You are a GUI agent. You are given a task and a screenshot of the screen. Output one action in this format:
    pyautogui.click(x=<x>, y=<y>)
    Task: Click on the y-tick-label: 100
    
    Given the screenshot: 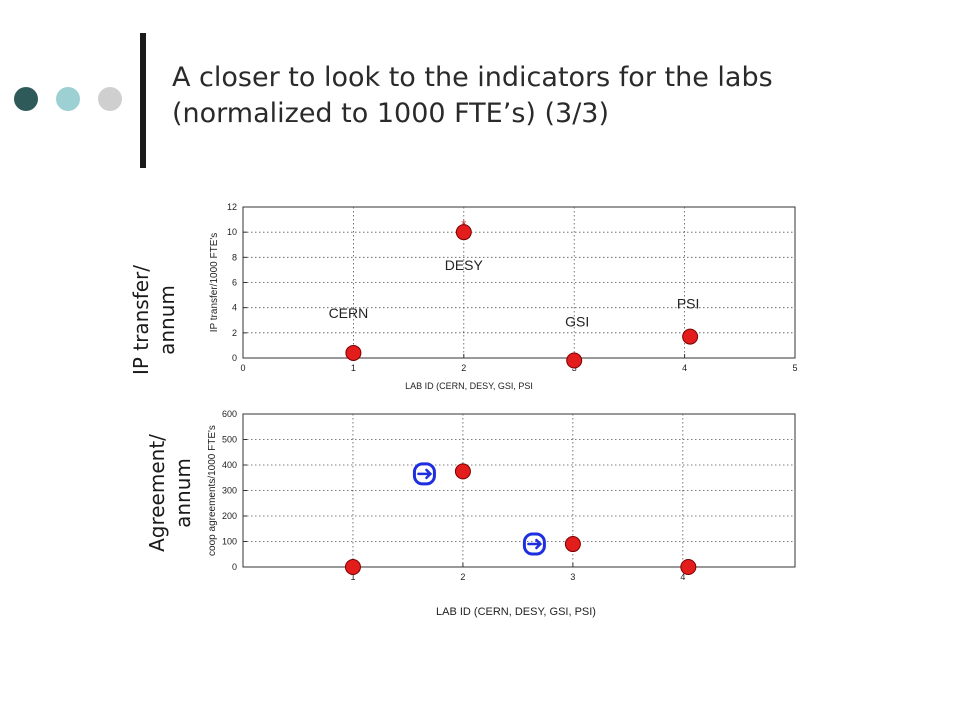 What is the action you would take?
    pyautogui.click(x=229, y=542)
    